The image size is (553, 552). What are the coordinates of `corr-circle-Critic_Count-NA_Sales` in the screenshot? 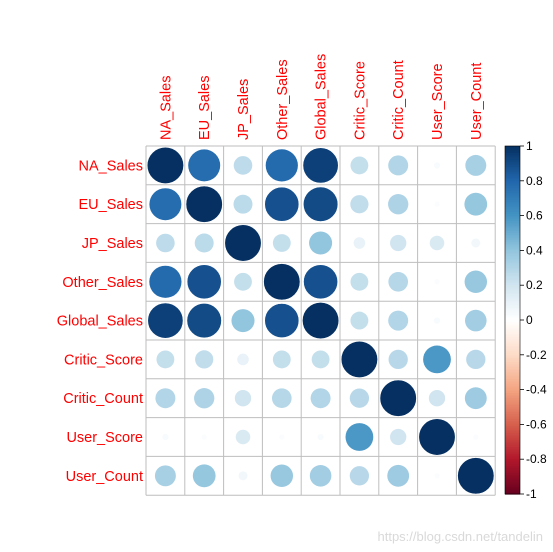 It's located at (165, 398).